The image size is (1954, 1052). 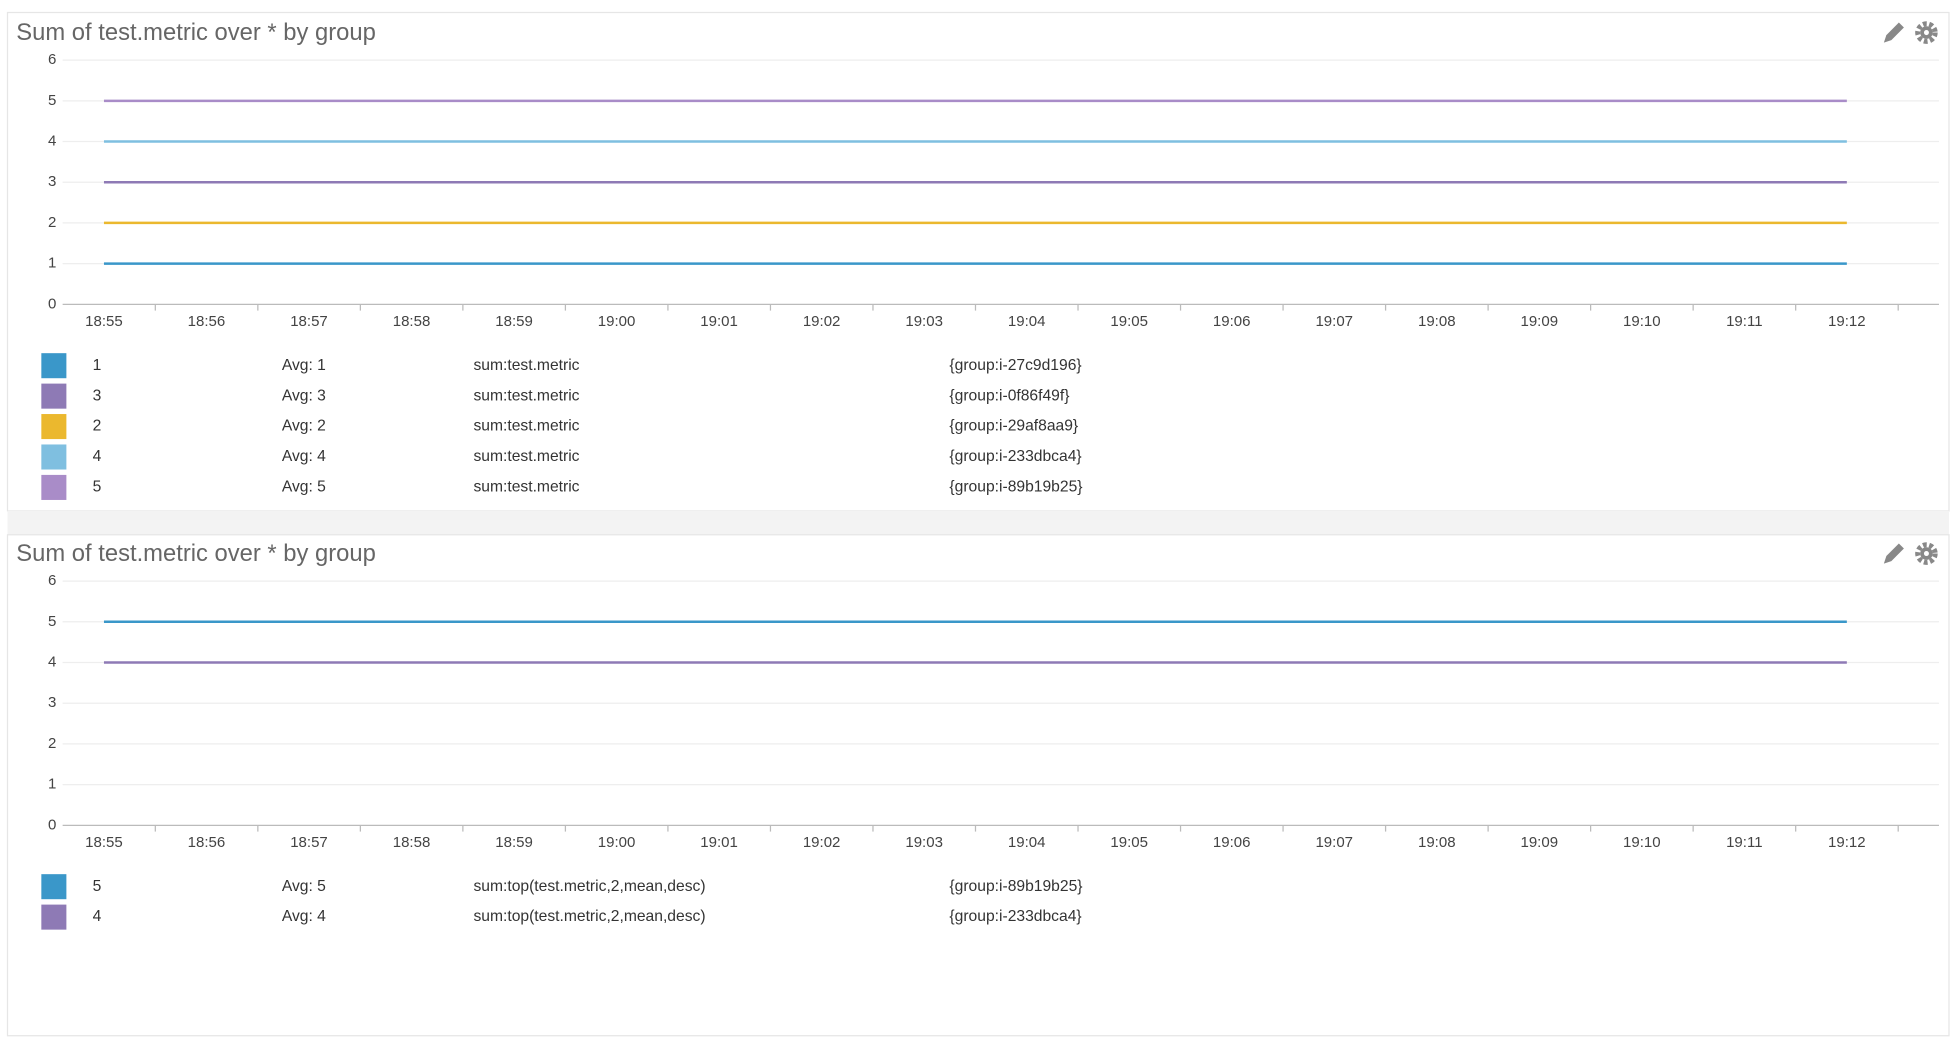 What do you see at coordinates (97, 365) in the screenshot?
I see `legend-value: 1` at bounding box center [97, 365].